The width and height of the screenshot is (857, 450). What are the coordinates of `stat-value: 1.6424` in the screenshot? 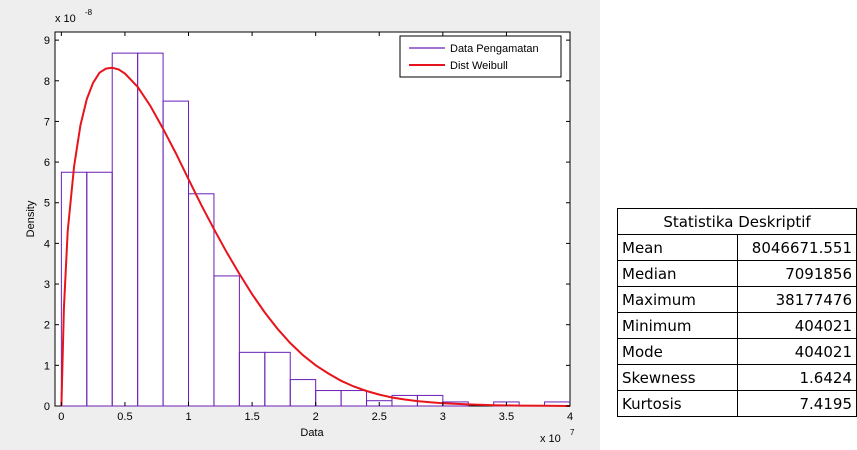 It's located at (797, 377).